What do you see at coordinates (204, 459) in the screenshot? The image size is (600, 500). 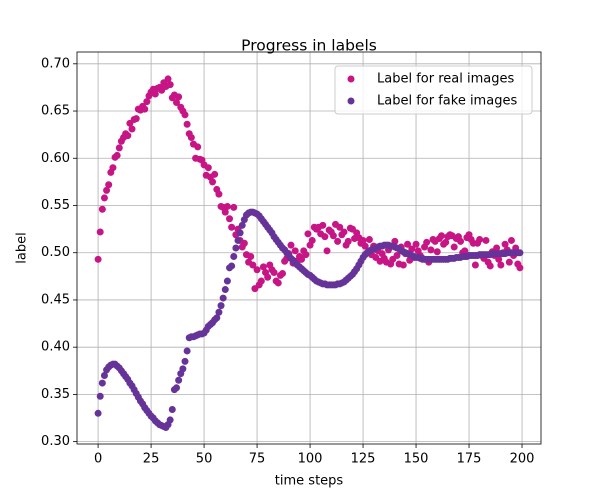 I see `x-tick-label: 50` at bounding box center [204, 459].